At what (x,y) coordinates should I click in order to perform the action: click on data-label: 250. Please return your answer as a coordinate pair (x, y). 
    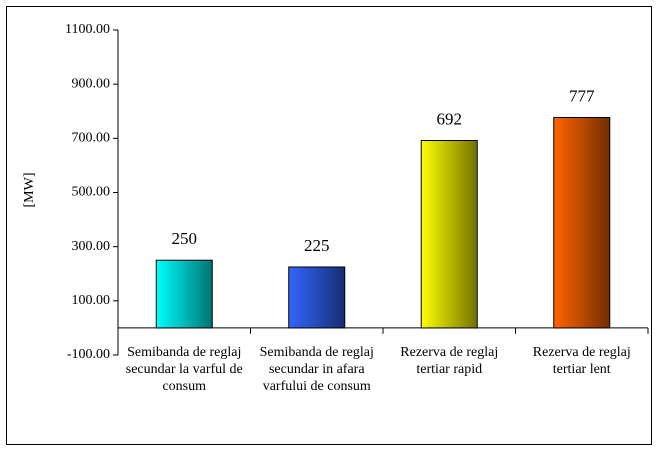
    Looking at the image, I should click on (185, 238).